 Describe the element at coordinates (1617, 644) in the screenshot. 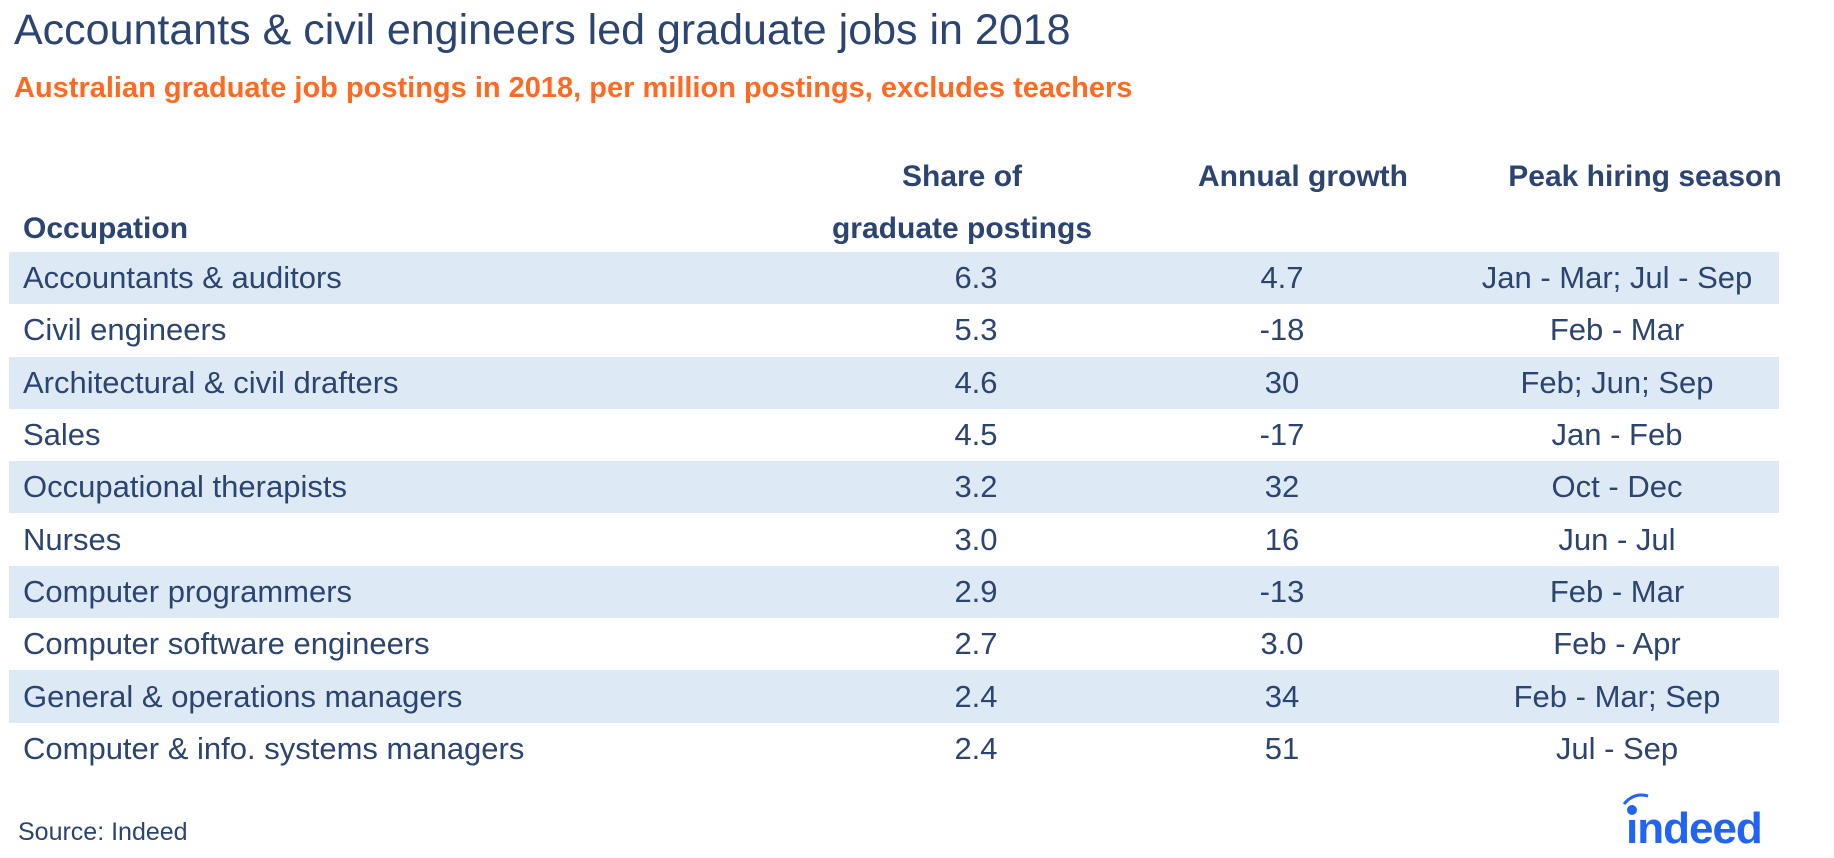

I see `peak-cell: Feb - Apr` at that location.